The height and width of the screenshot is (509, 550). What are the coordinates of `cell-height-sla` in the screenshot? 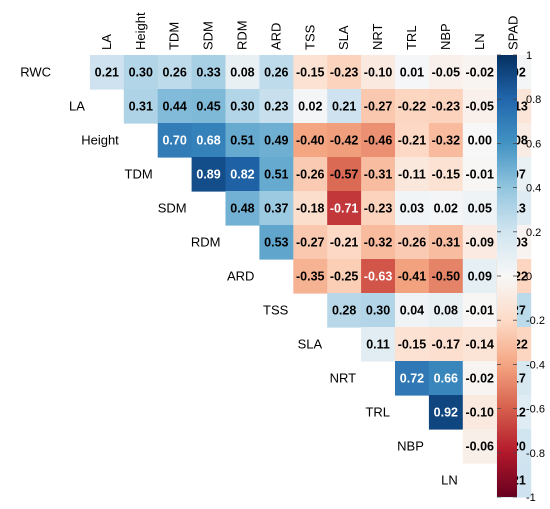 It's located at (344, 140).